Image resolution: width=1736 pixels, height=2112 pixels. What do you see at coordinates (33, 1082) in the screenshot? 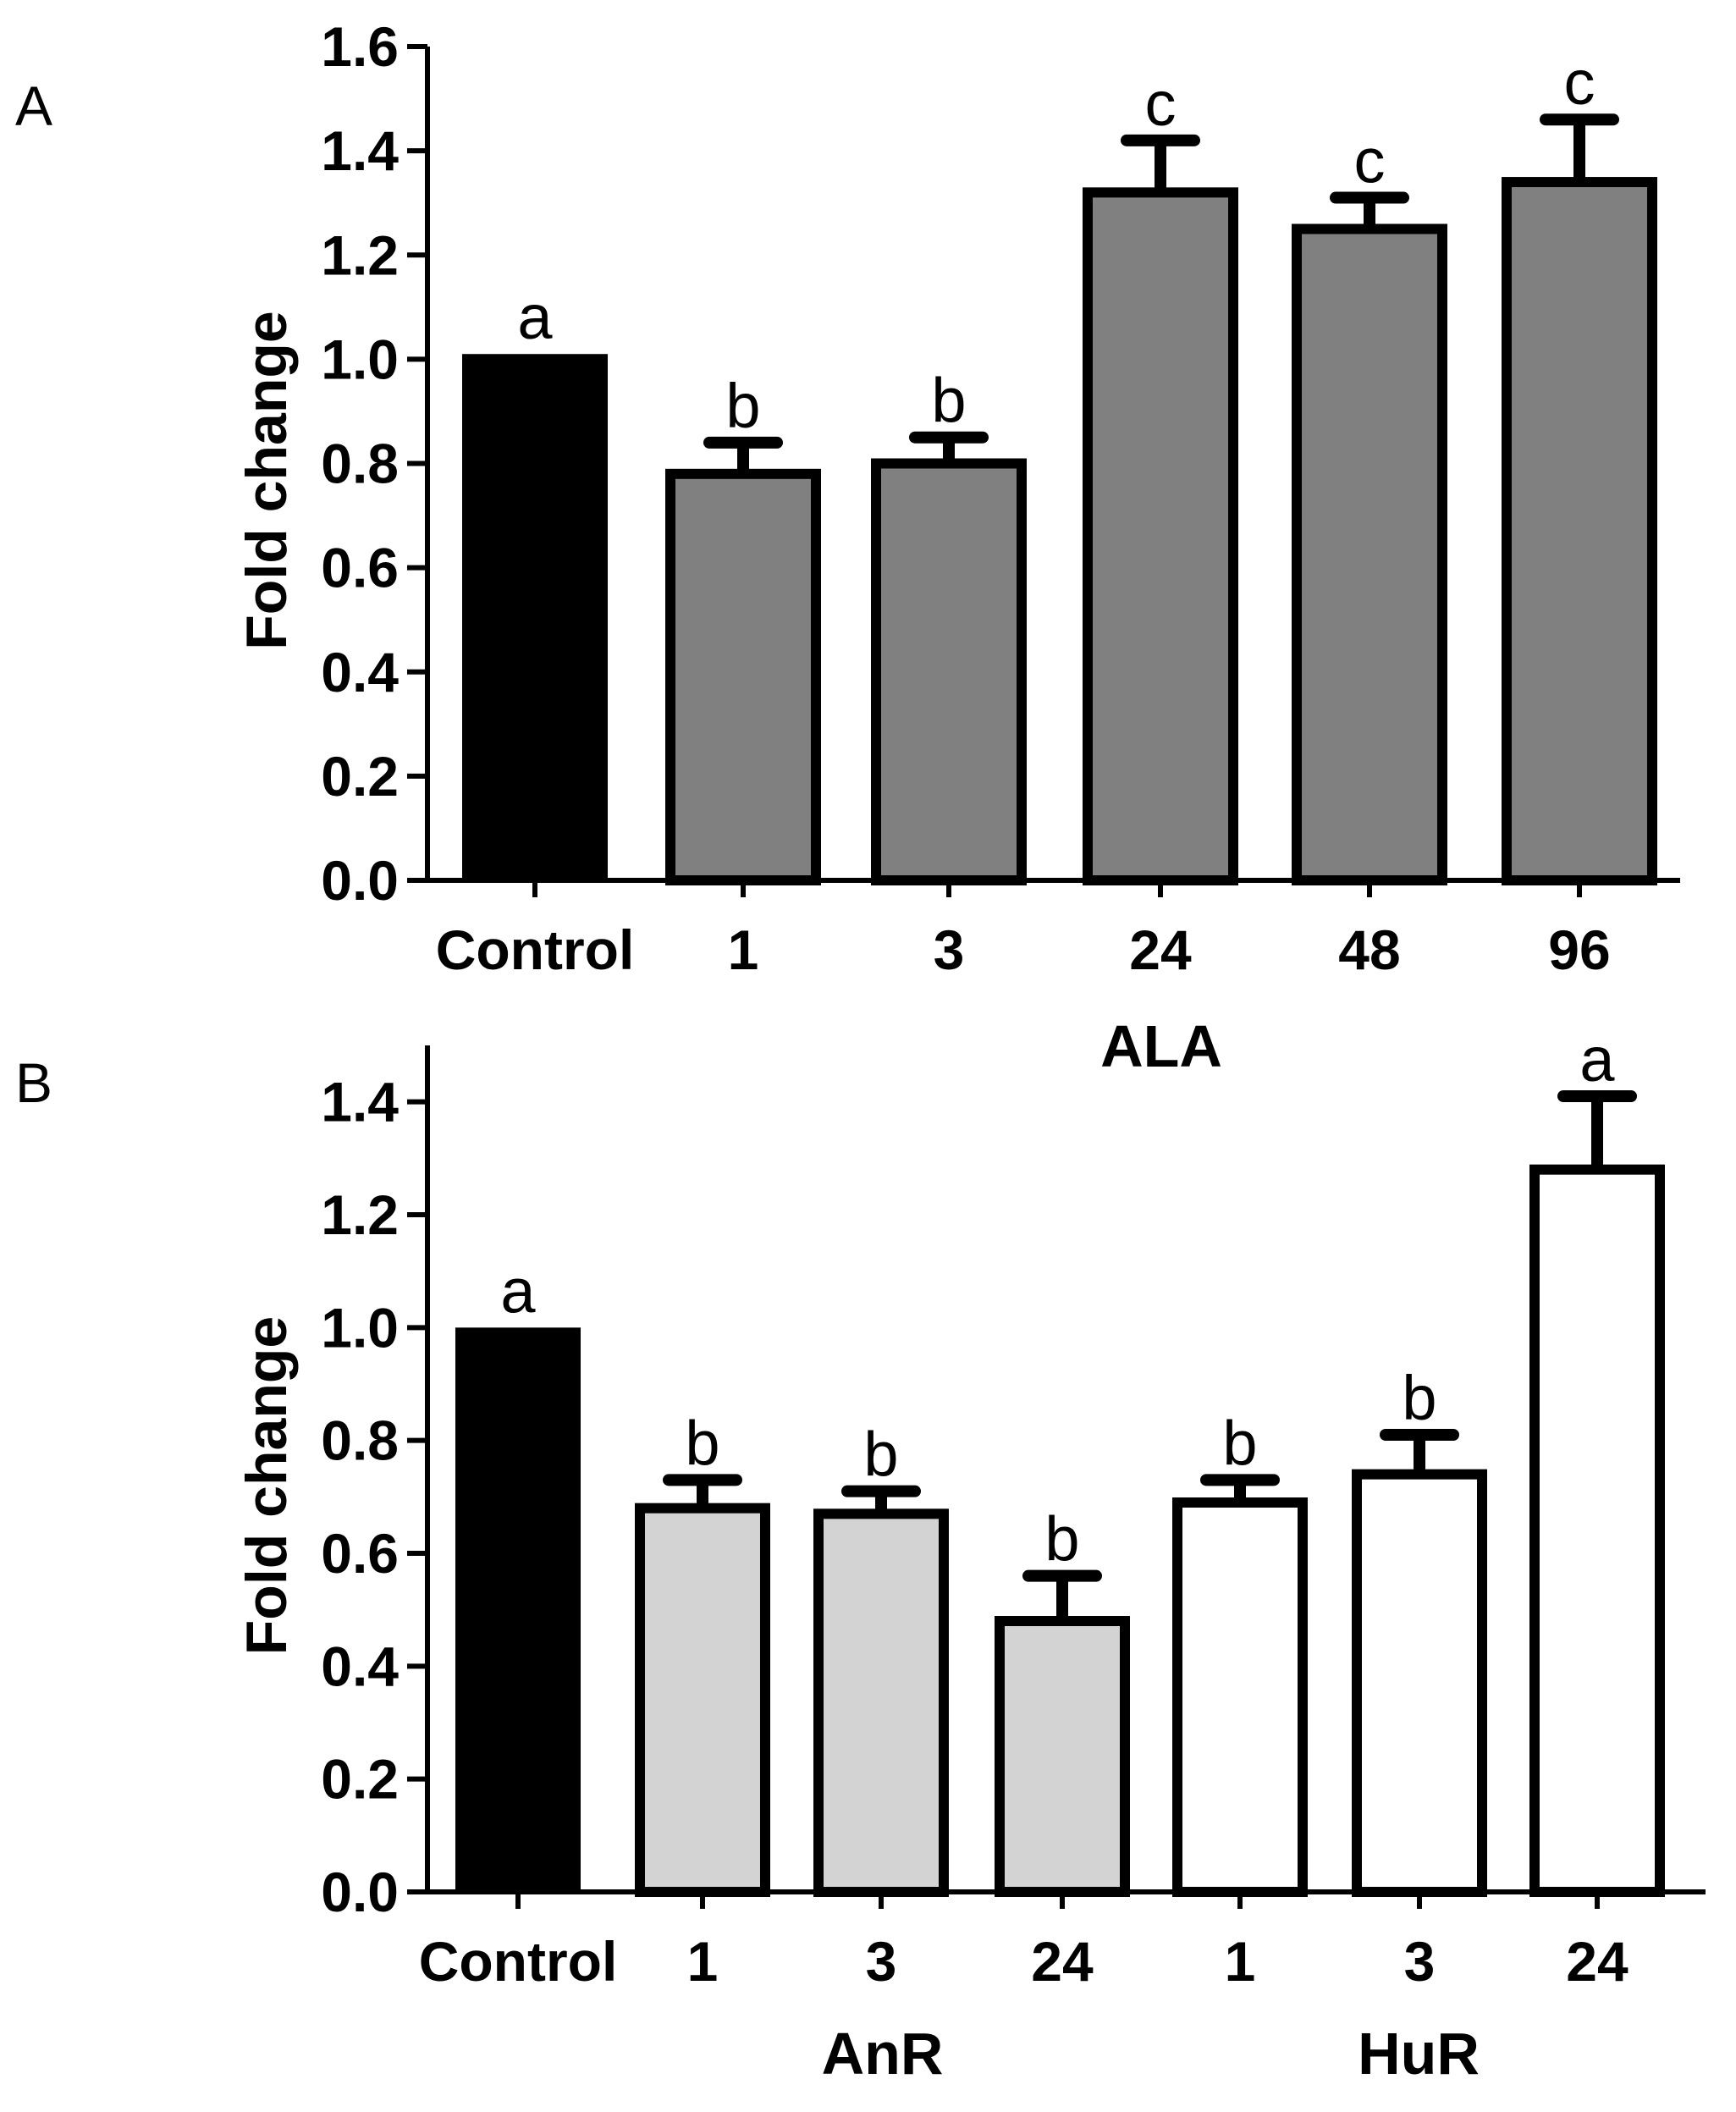
I see `panel-letter-b: B` at bounding box center [33, 1082].